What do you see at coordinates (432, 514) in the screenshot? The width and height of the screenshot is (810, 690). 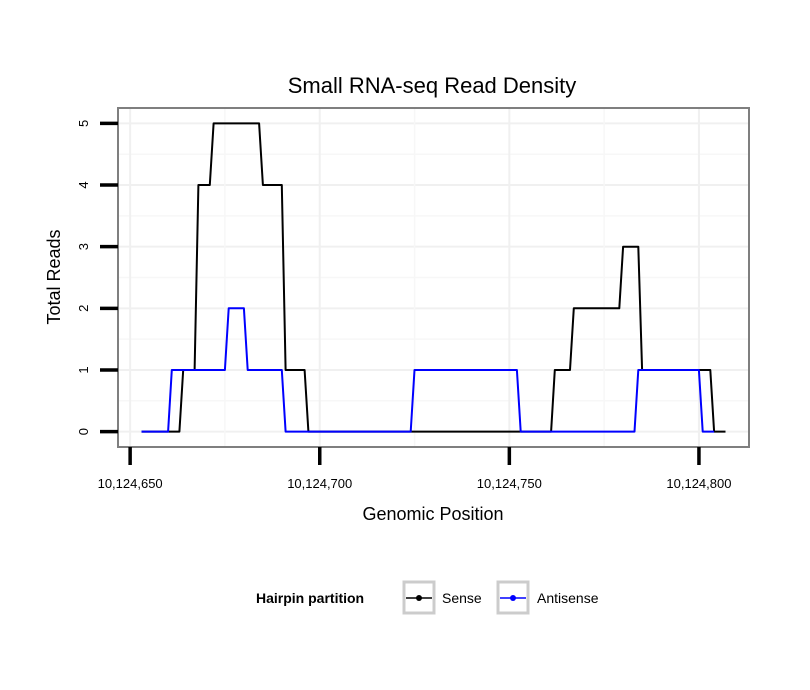 I see `x-axis-title: Genomic Position` at bounding box center [432, 514].